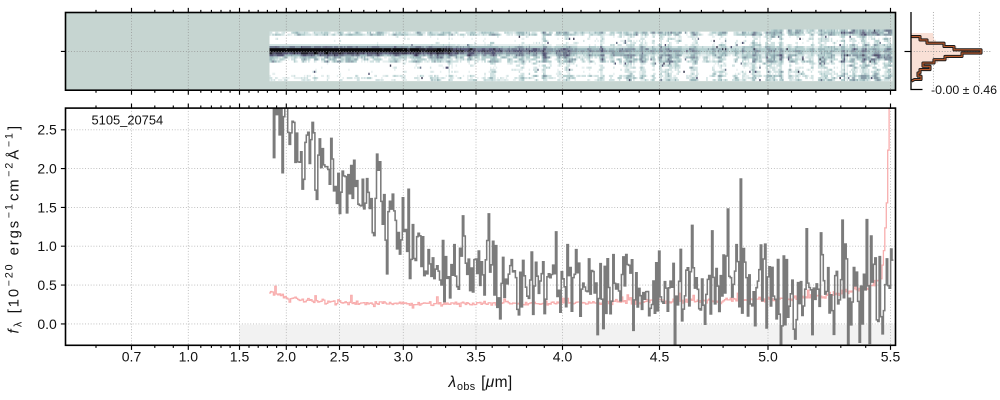  Describe the element at coordinates (132, 357) in the screenshot. I see `svg-text: 0.7` at that location.